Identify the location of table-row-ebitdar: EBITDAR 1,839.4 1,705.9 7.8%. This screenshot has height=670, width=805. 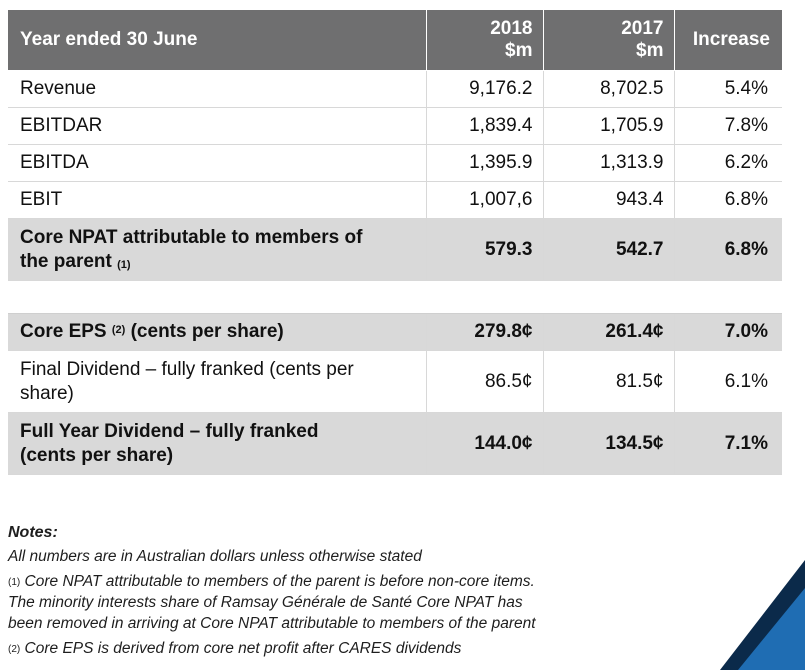
(395, 126).